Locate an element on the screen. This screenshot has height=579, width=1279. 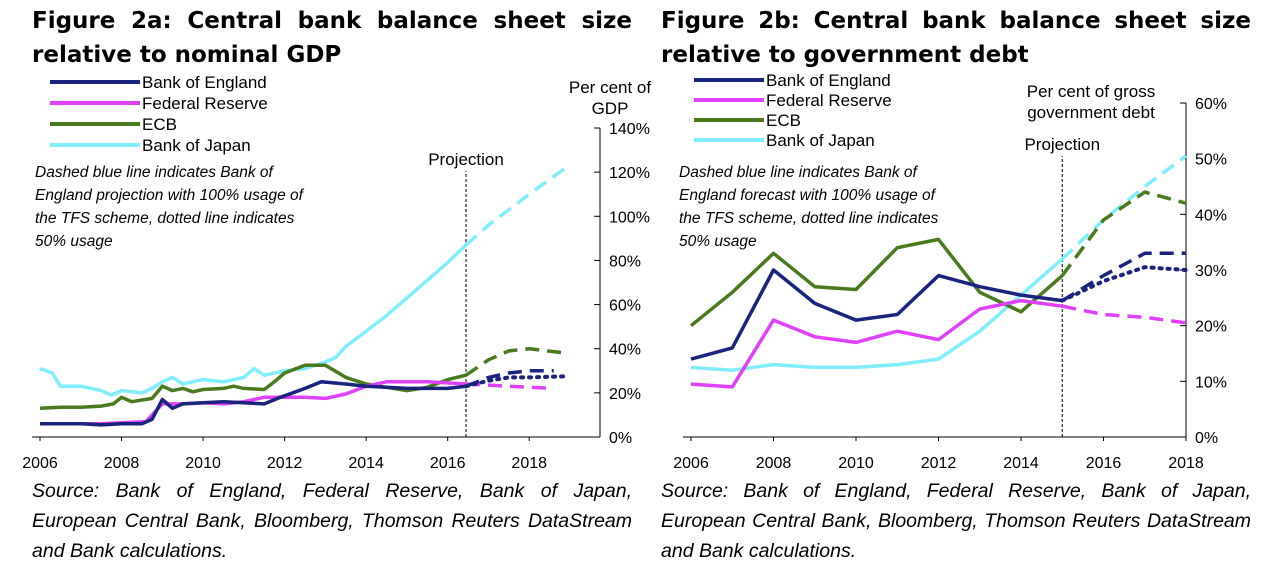
y-axis-label-line: GDP is located at coordinates (610, 108).